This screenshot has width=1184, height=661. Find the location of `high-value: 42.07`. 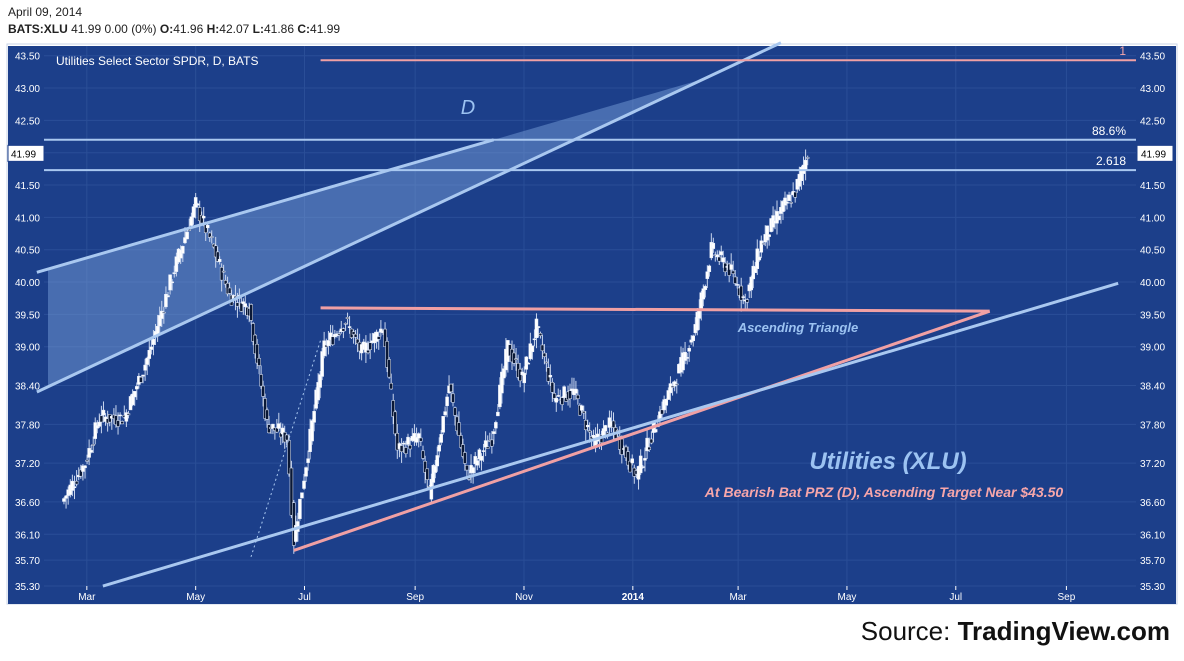

high-value: 42.07 is located at coordinates (234, 29).